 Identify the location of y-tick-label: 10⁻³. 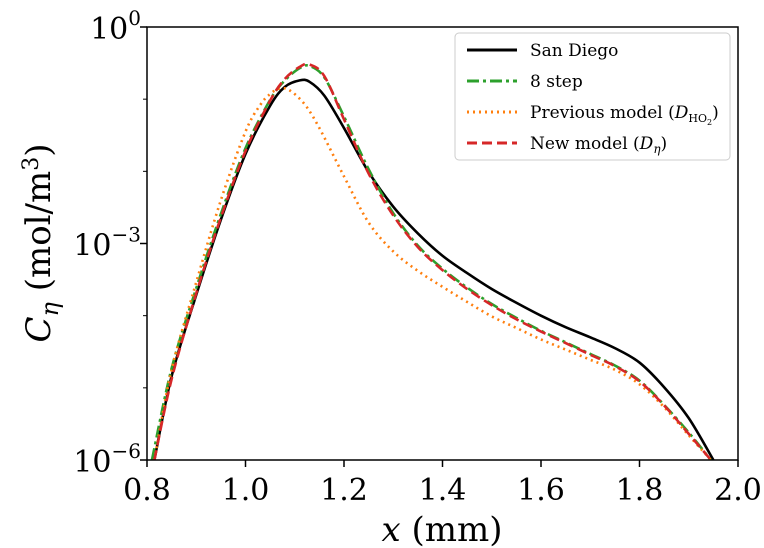
(107, 243).